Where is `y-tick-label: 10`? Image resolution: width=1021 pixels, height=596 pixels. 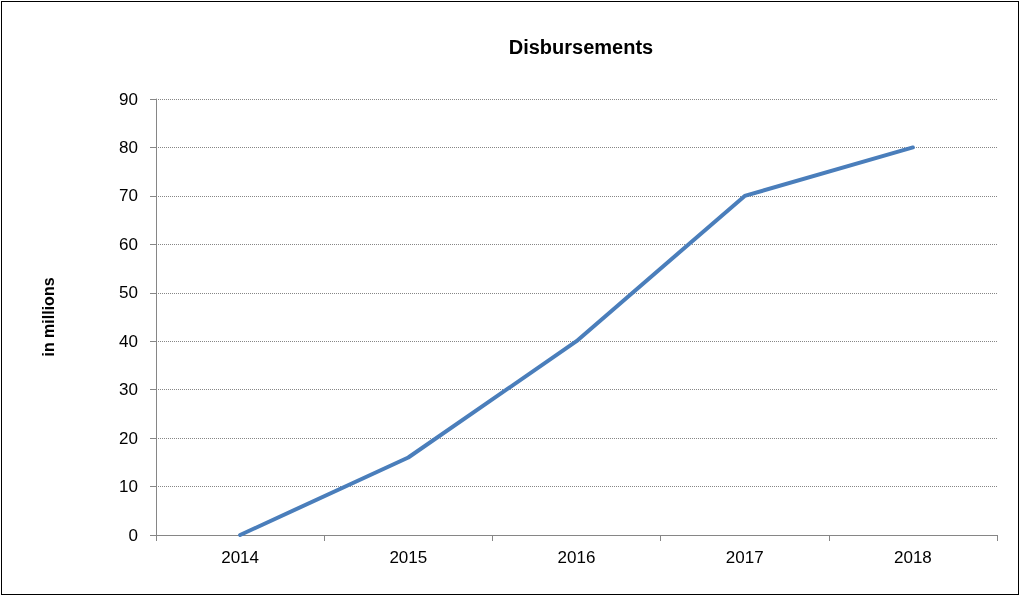 y-tick-label: 10 is located at coordinates (128, 487).